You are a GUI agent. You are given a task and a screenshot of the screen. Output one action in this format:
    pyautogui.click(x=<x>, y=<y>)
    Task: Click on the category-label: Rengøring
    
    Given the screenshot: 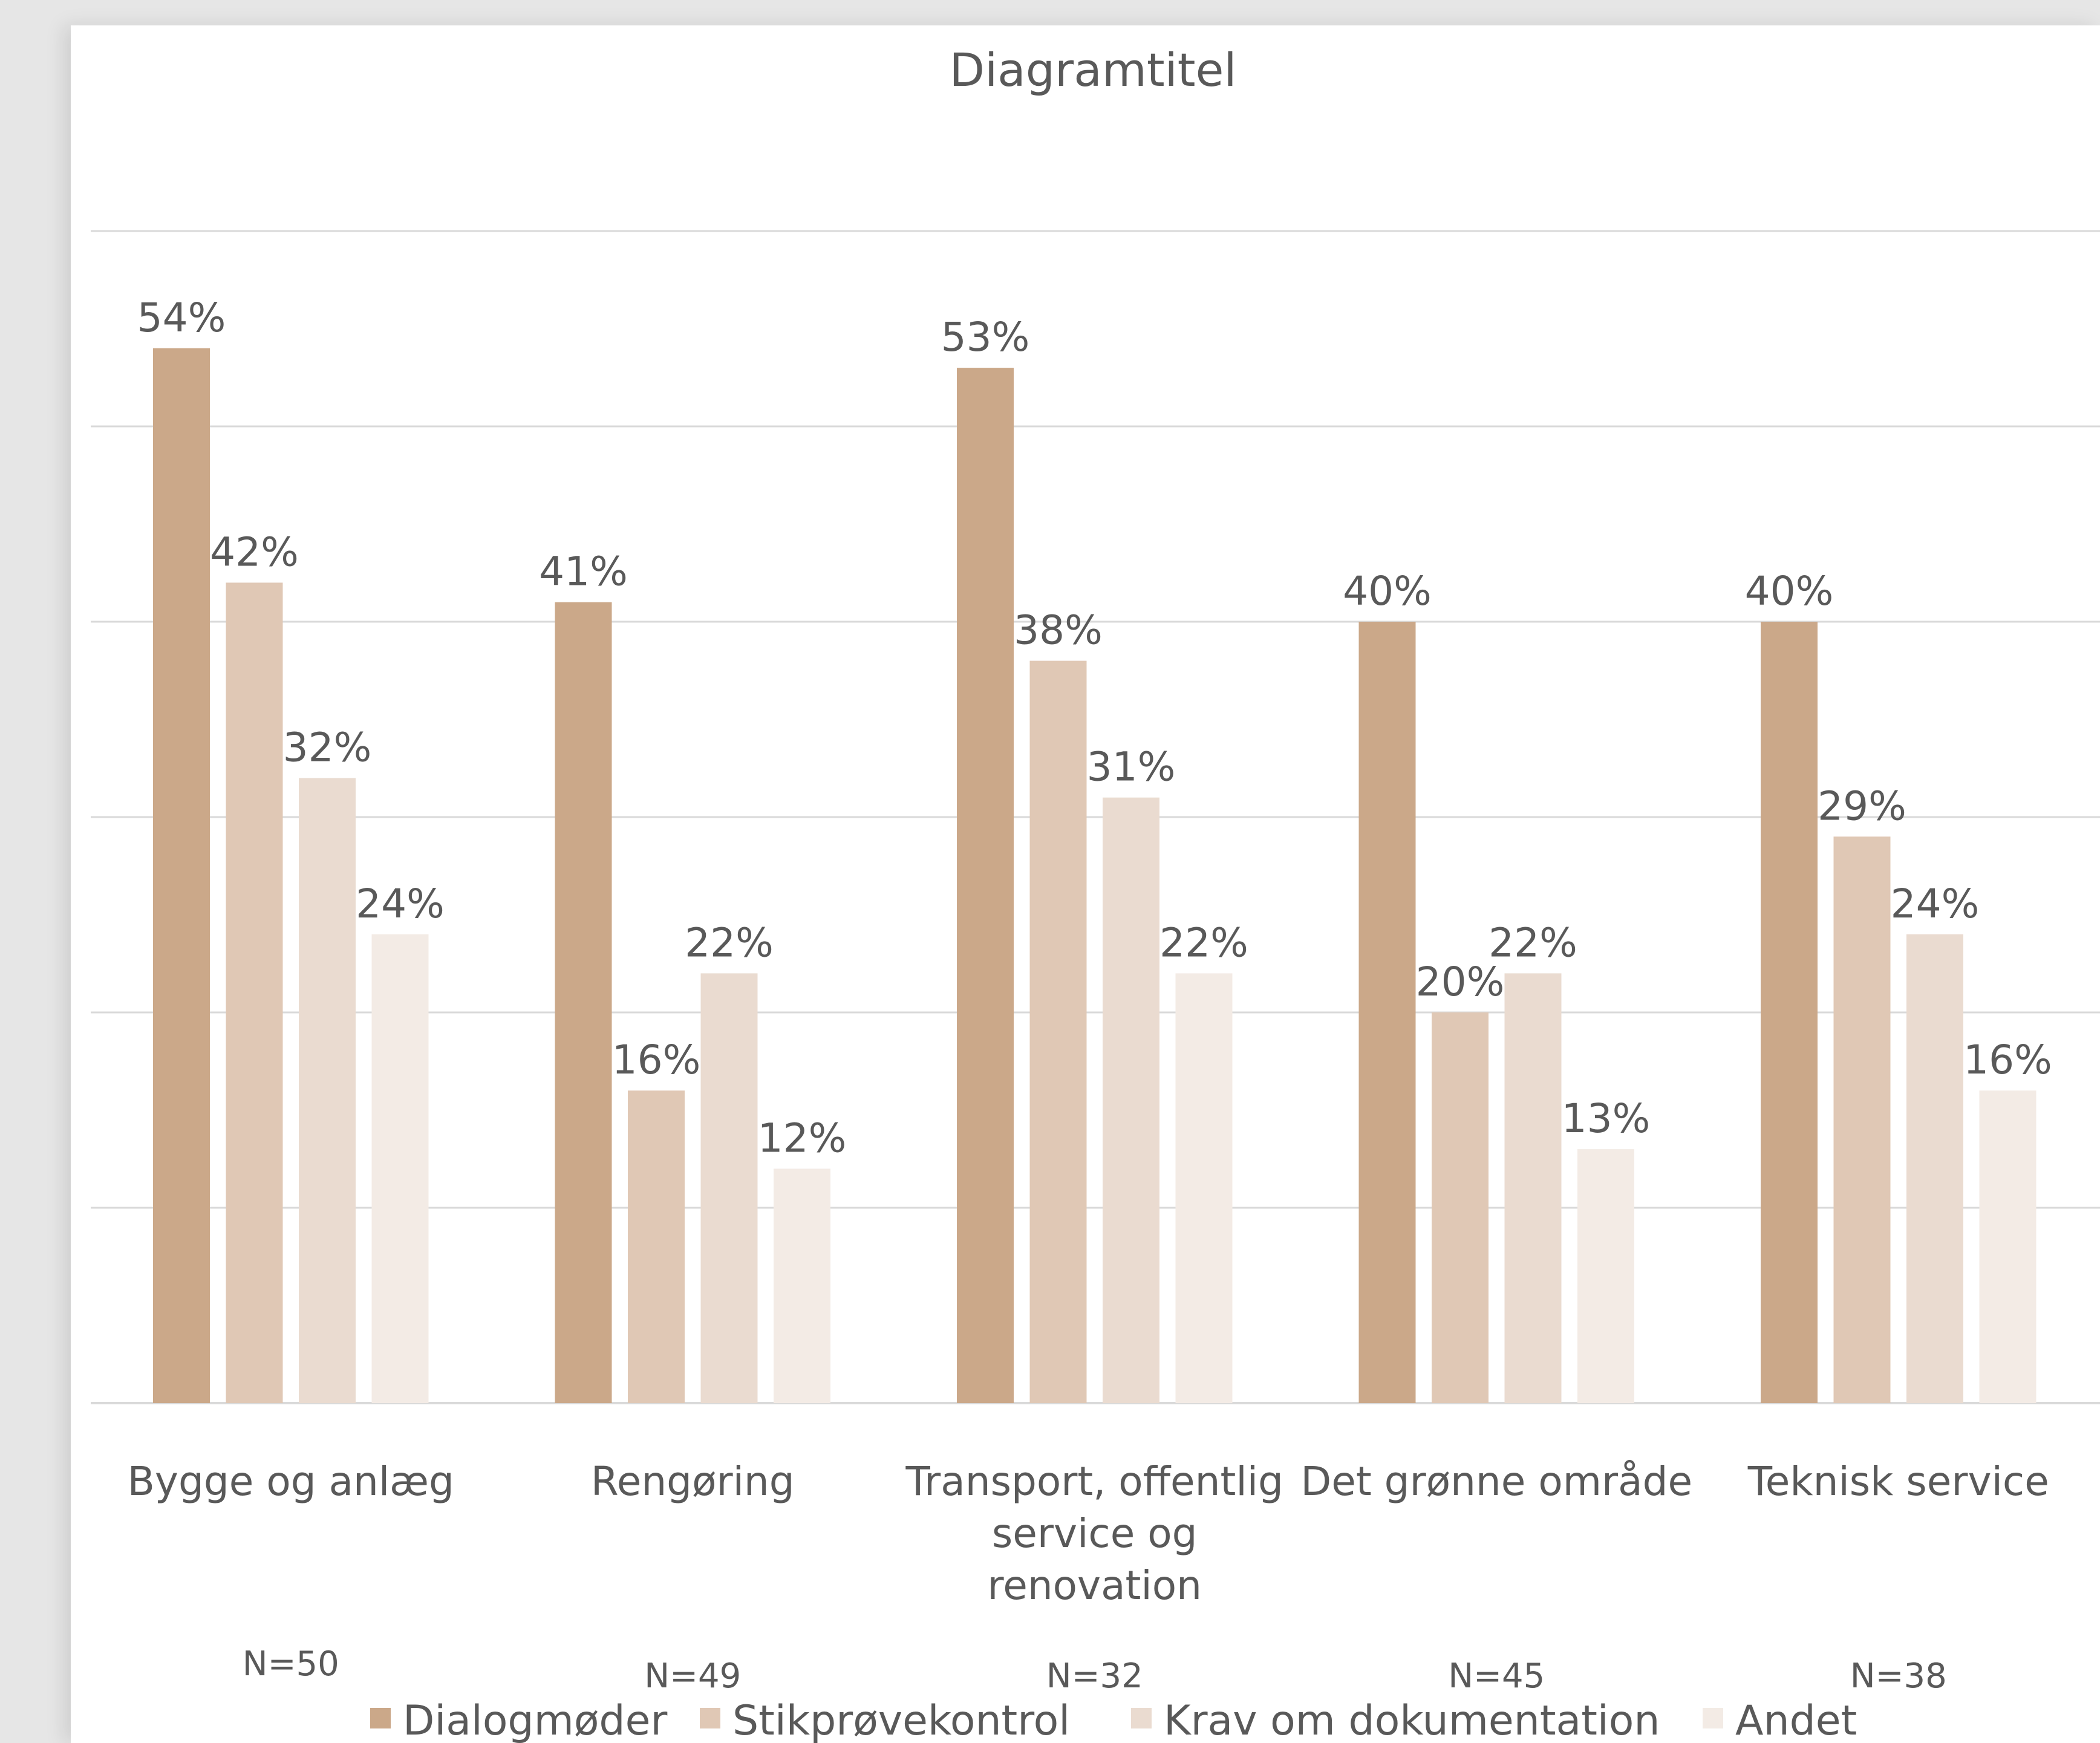 What is the action you would take?
    pyautogui.click(x=693, y=1481)
    